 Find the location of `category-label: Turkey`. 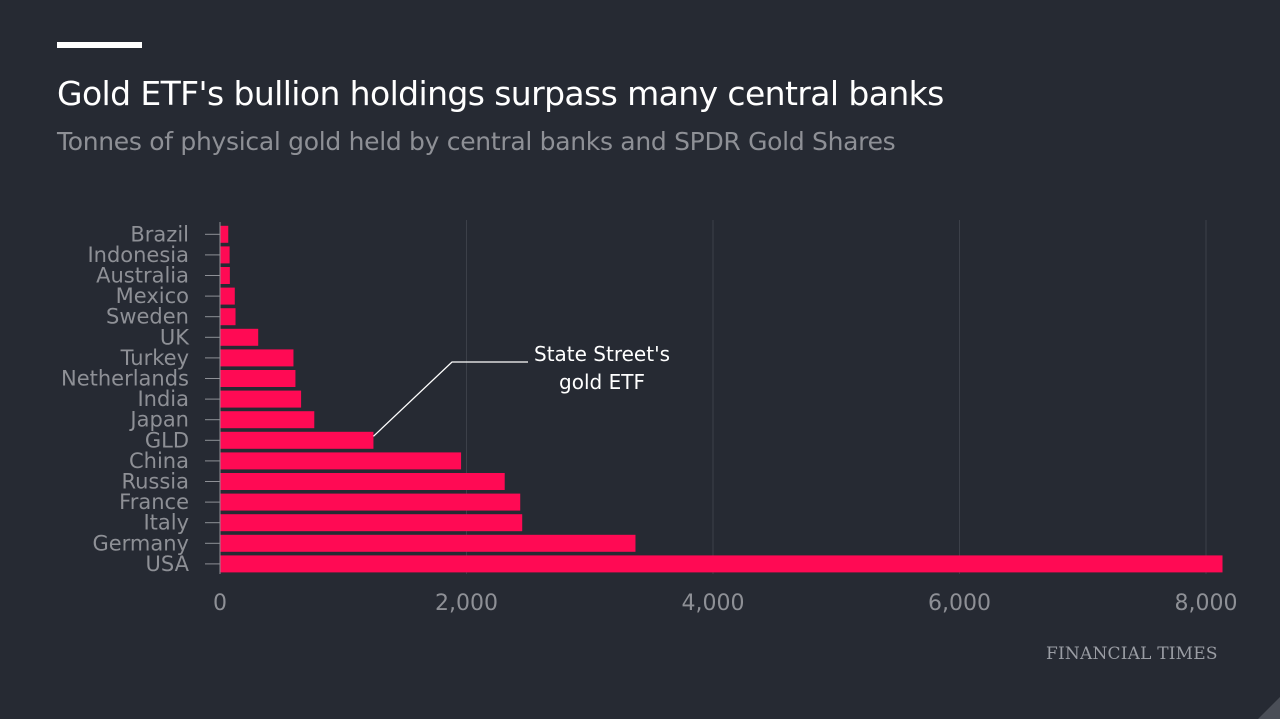

category-label: Turkey is located at coordinates (154, 358).